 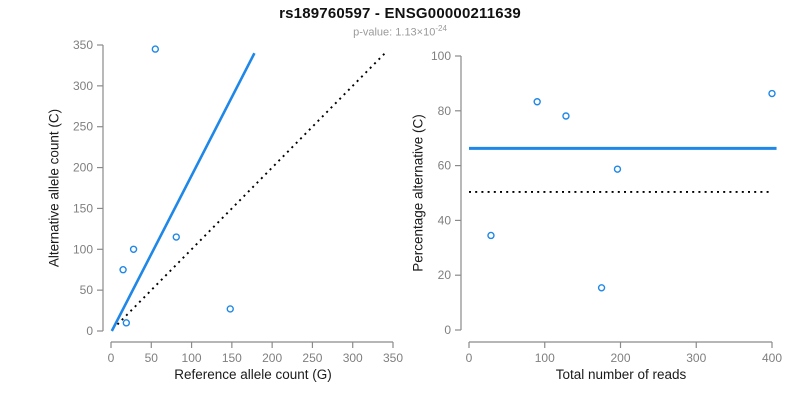 I want to click on figure-title: rs189760597 - ENSG00000211639, so click(x=400, y=13).